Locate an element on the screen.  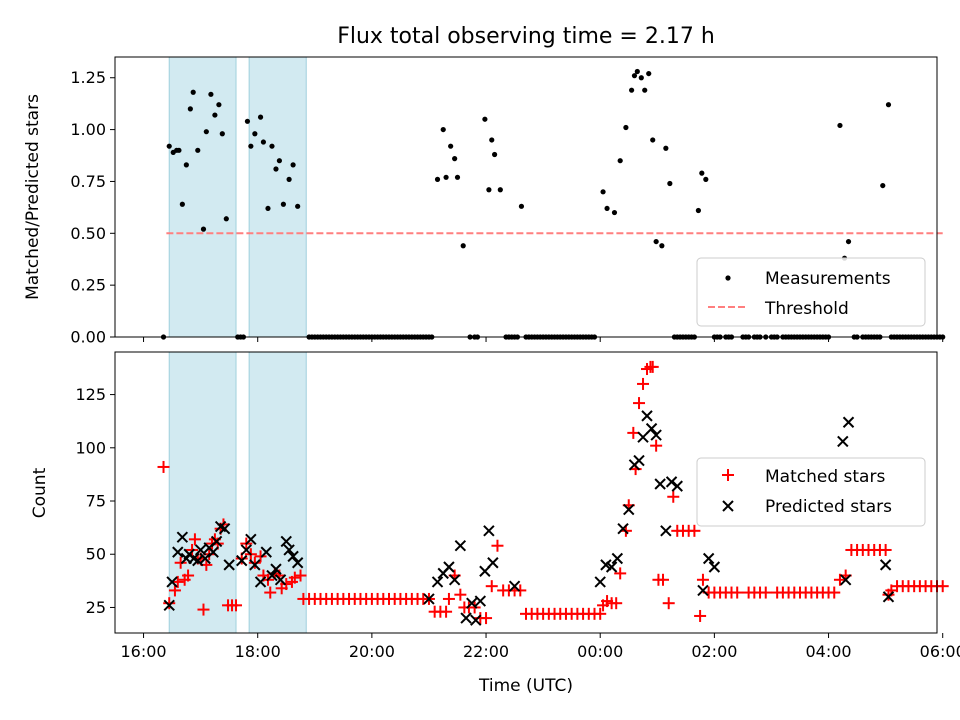
matched-legend-label: Matched stars is located at coordinates (825, 477).